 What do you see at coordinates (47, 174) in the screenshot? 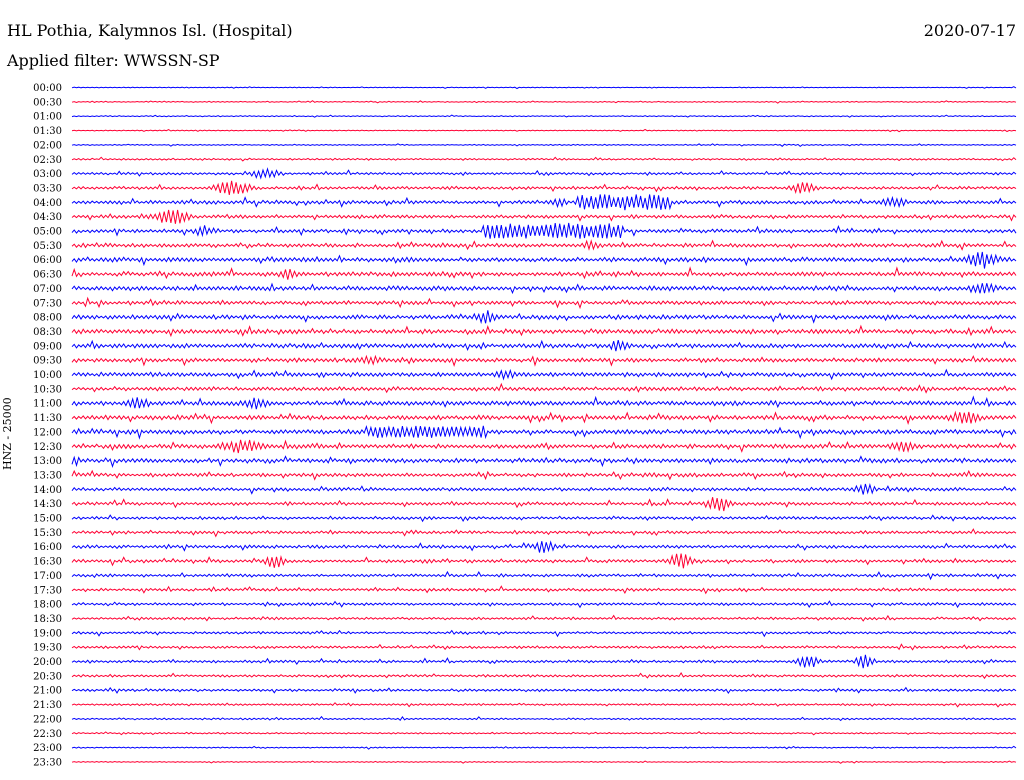
I see `tick-label-0300: 03:00` at bounding box center [47, 174].